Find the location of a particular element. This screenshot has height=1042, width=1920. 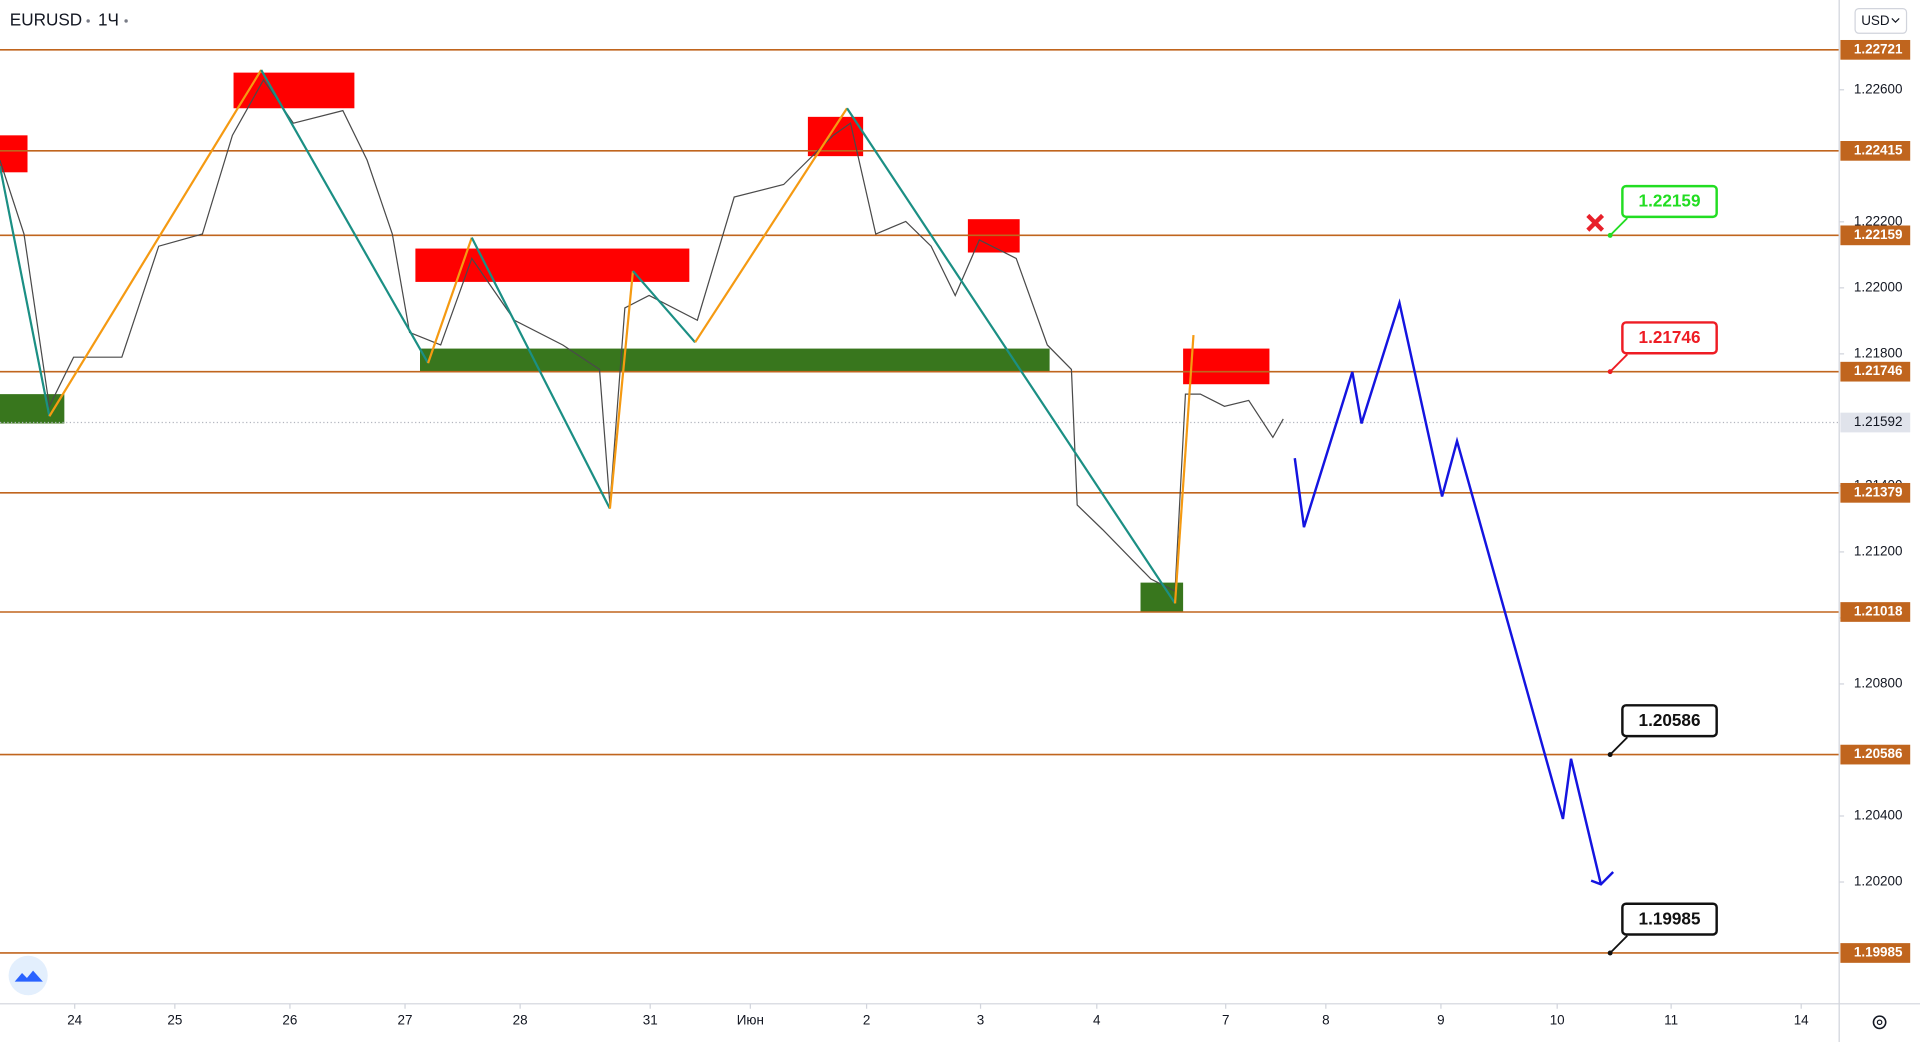

x-tick-label: 24 is located at coordinates (74, 1020).